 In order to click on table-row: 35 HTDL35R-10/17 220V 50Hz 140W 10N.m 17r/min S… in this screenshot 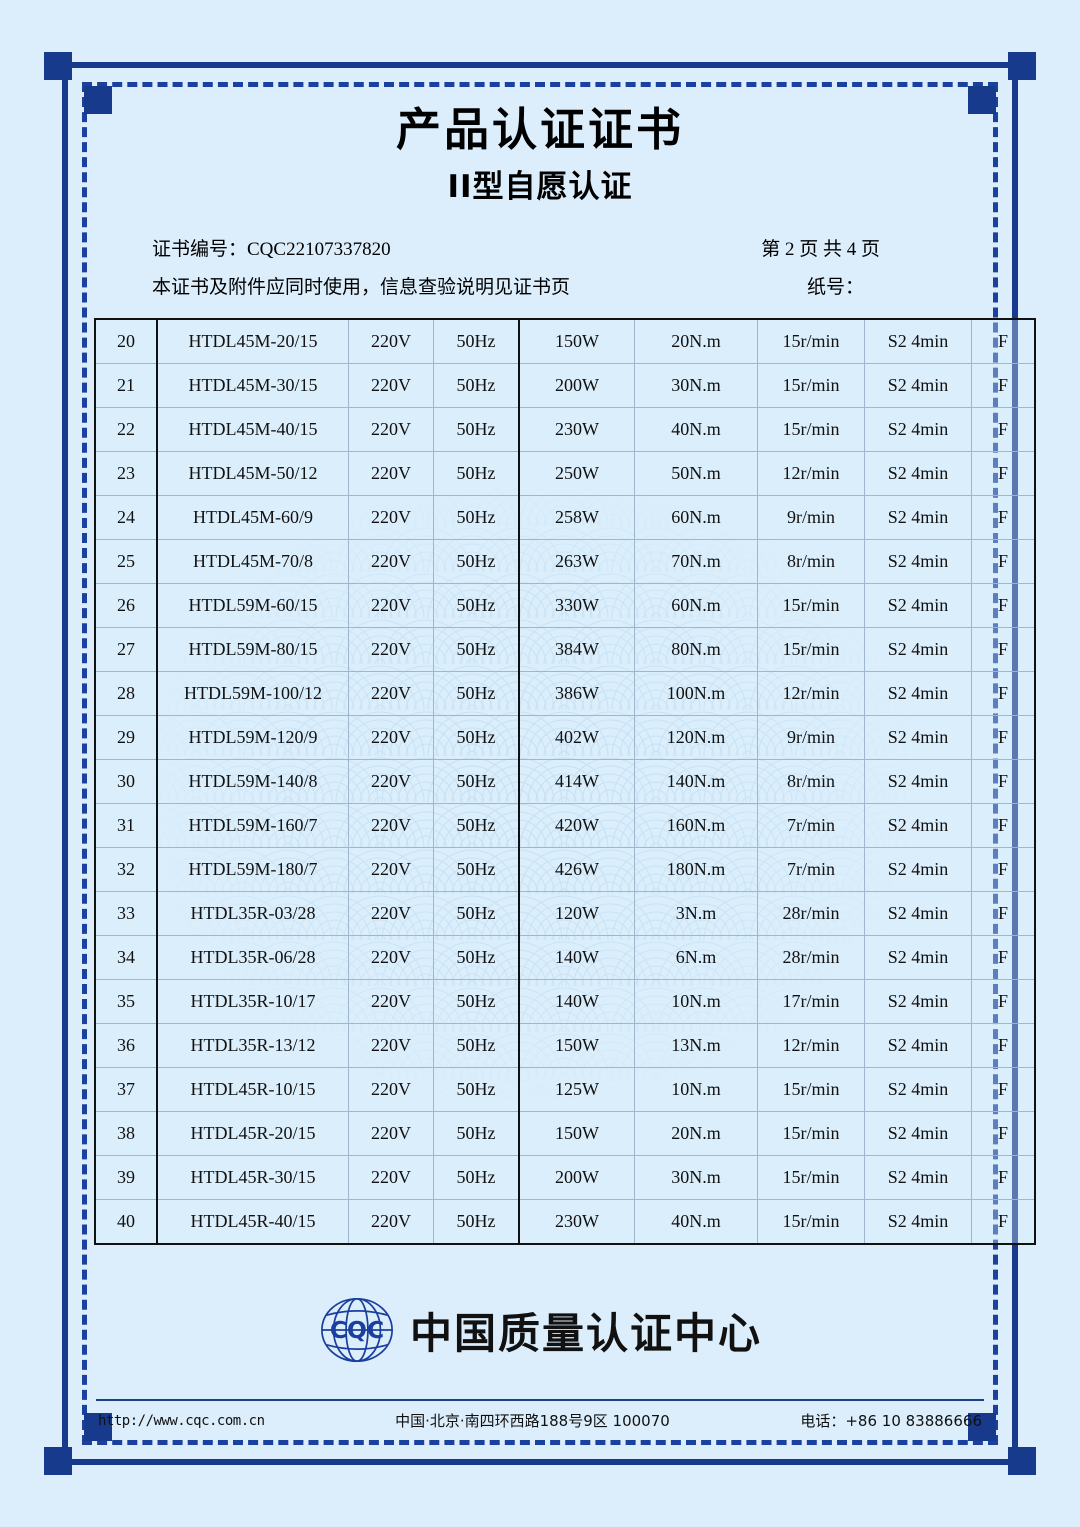, I will do `click(565, 1002)`.